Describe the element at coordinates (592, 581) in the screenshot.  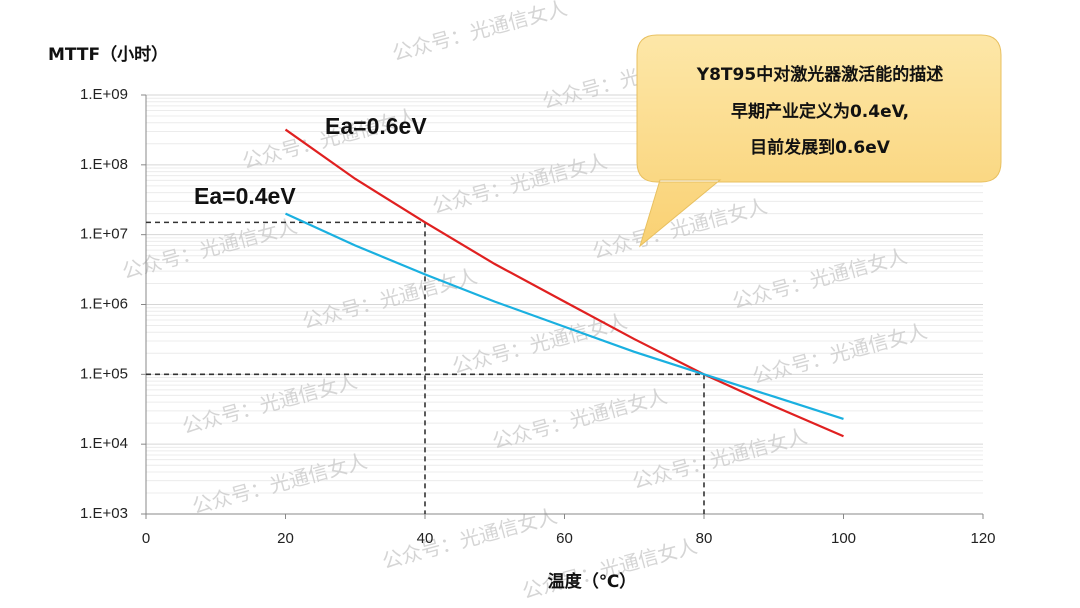
I see `x-axis-title: 温度（℃）` at that location.